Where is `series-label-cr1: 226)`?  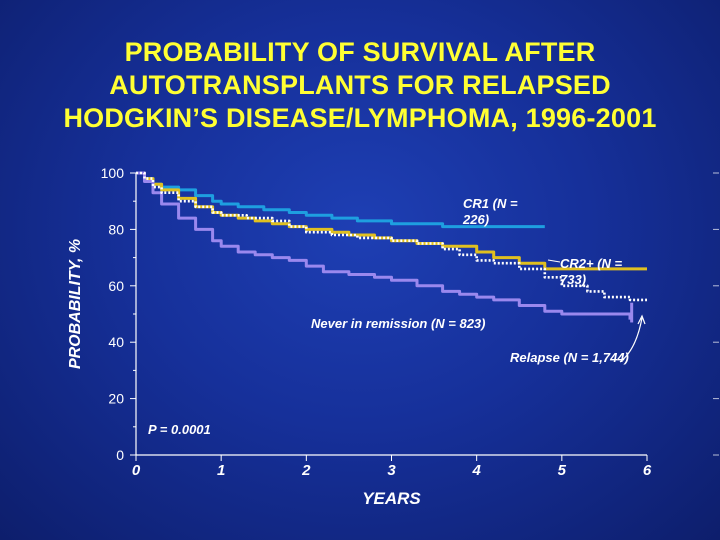 series-label-cr1: 226) is located at coordinates (475, 219).